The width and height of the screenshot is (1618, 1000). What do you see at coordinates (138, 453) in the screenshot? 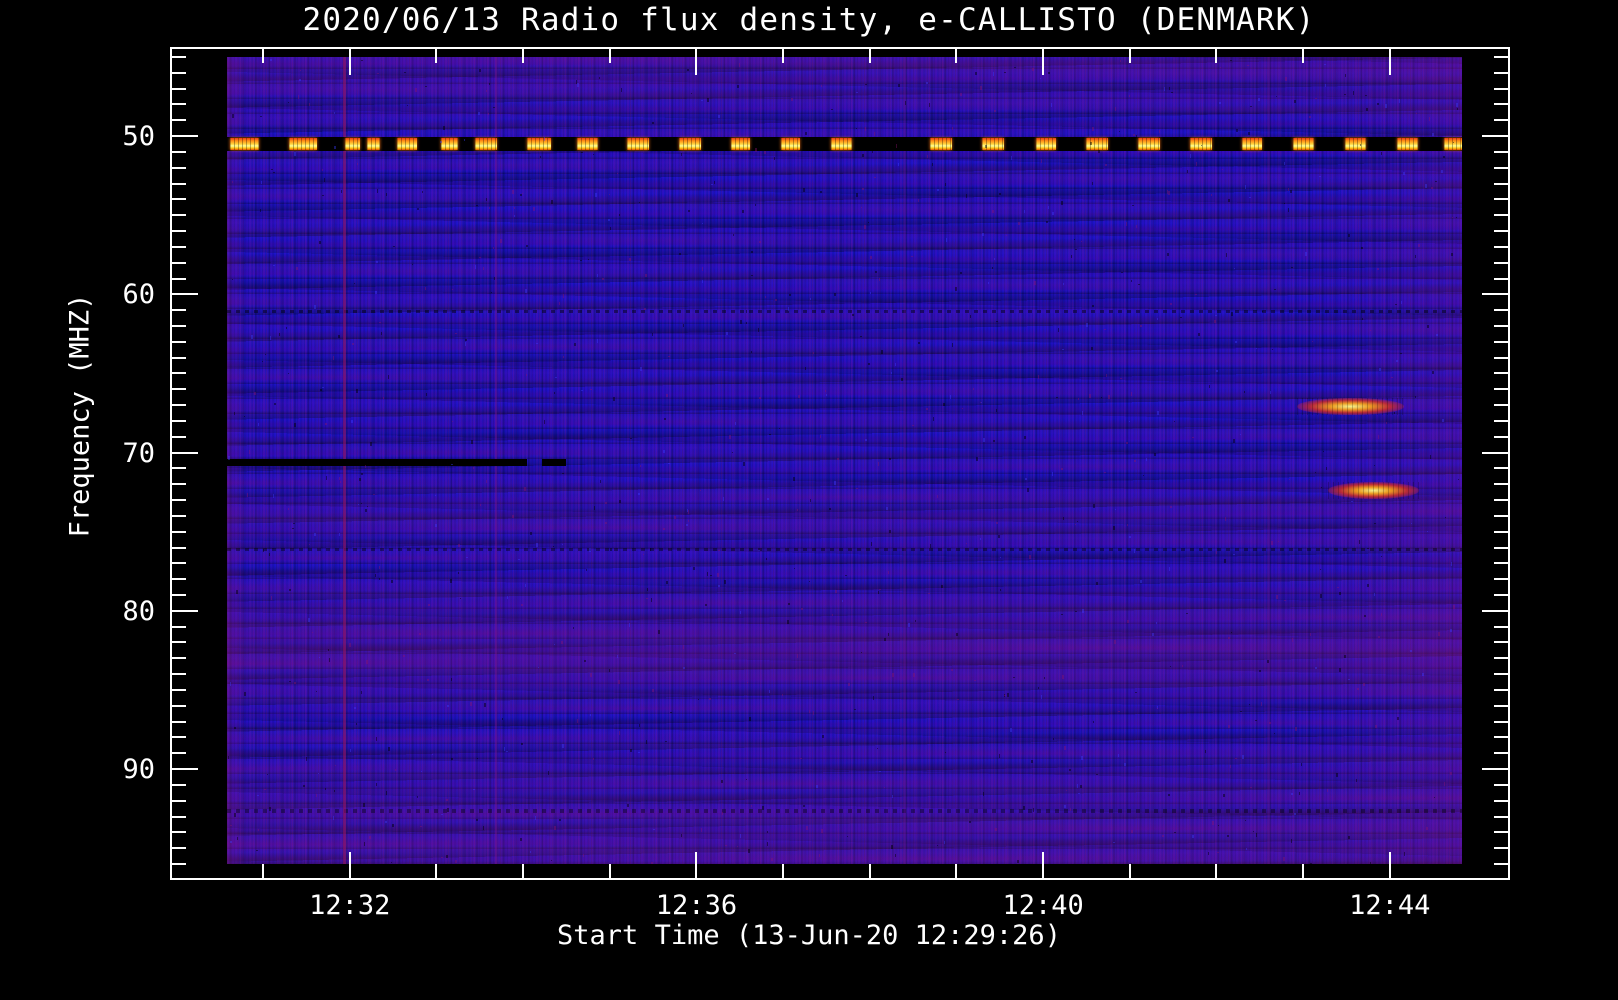
I see `y-tick-label: 70` at bounding box center [138, 453].